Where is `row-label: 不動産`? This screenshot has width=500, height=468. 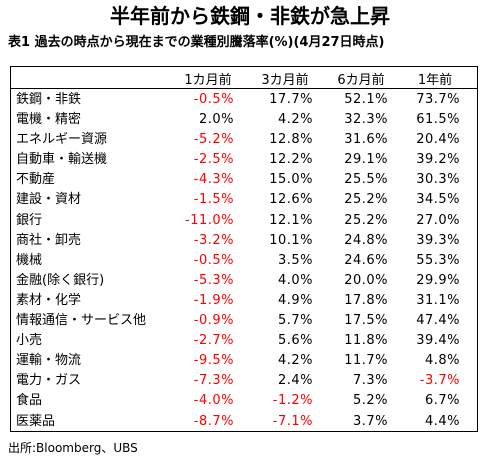 row-label: 不動産 is located at coordinates (36, 180).